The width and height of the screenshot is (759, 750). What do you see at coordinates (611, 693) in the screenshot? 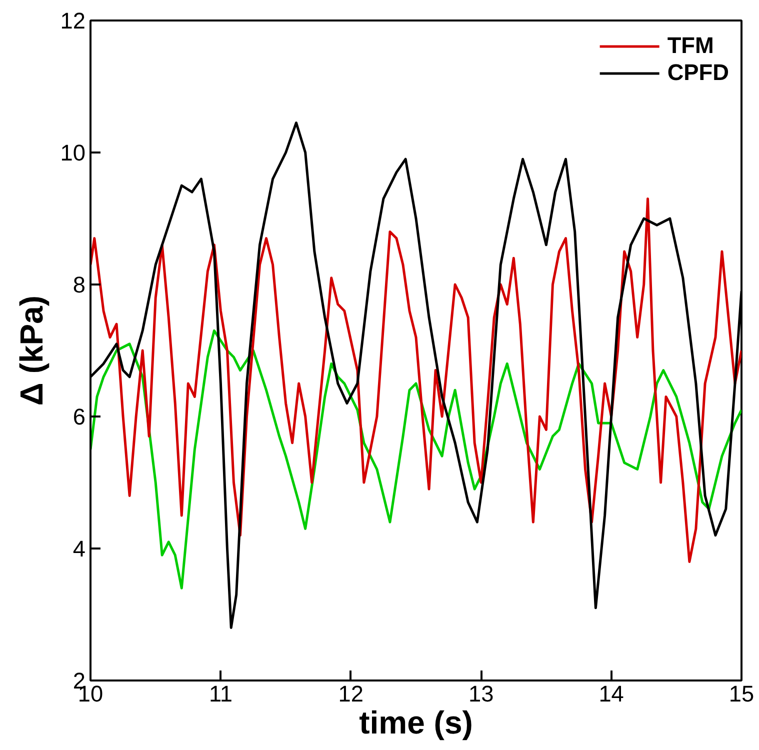
I see `x-tick-label: 14` at bounding box center [611, 693].